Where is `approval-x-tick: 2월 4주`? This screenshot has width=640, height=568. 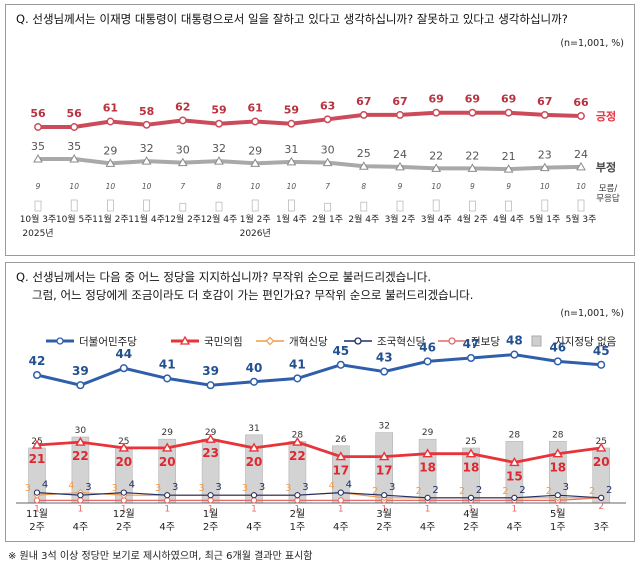
approval-x-tick: 2월 4주 is located at coordinates (363, 219).